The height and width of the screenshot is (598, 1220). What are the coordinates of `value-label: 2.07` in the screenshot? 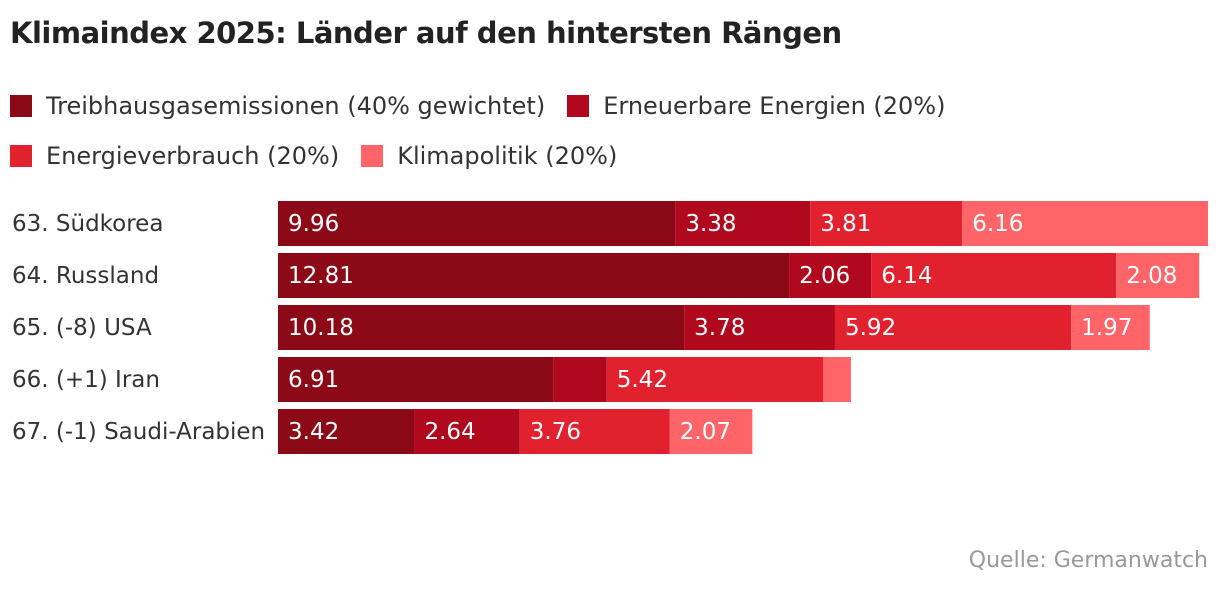 It's located at (705, 432).